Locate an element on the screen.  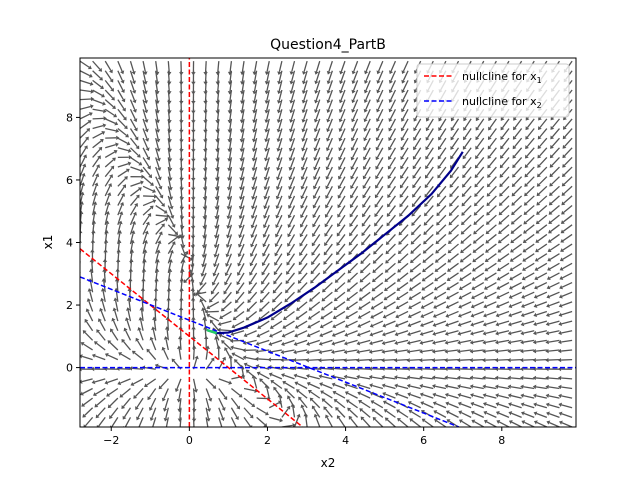
y-tick-label: 8 is located at coordinates (69, 117).